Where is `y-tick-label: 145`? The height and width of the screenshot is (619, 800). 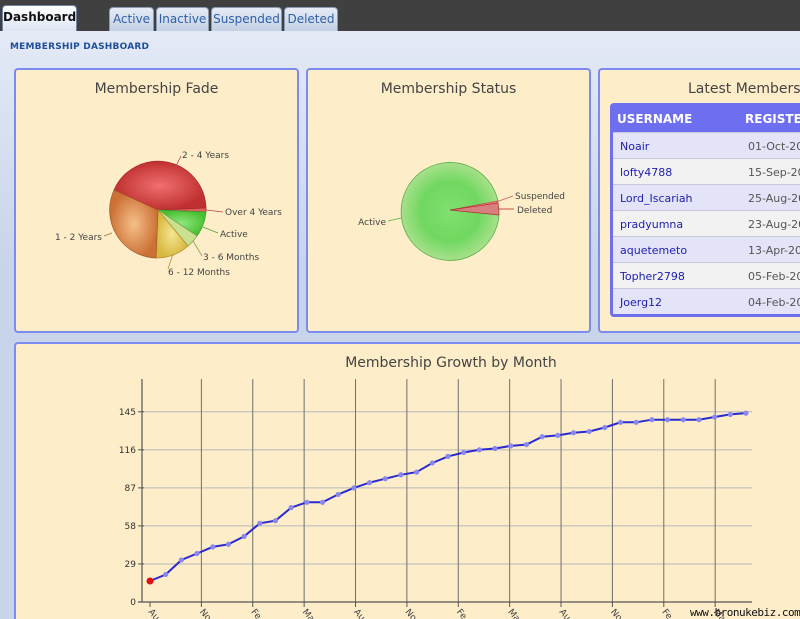 y-tick-label: 145 is located at coordinates (127, 413).